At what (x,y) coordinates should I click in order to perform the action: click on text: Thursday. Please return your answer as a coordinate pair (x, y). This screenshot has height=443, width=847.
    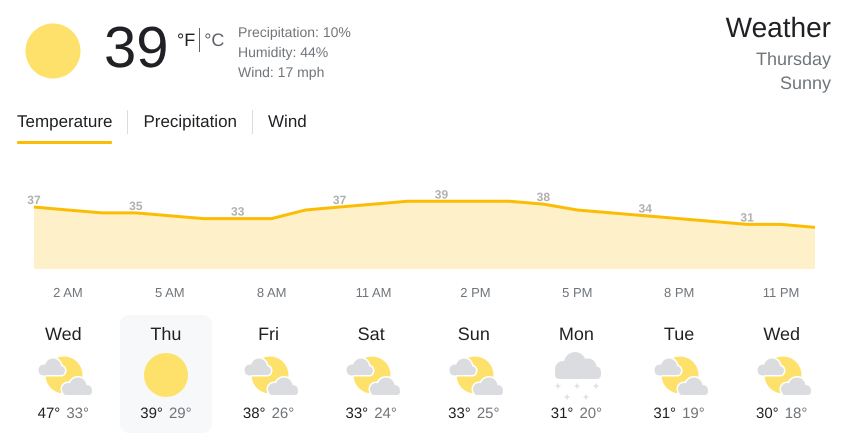
    Looking at the image, I should click on (793, 59).